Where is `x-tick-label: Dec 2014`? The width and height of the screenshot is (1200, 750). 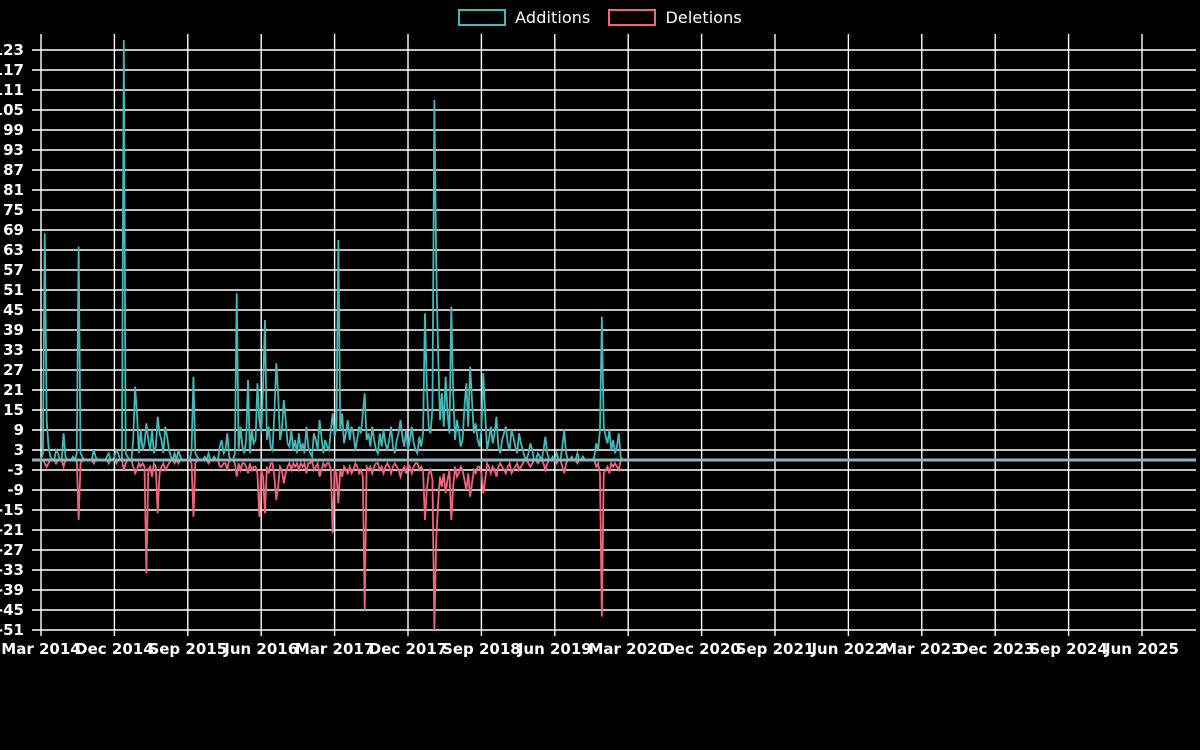 x-tick-label: Dec 2014 is located at coordinates (114, 649).